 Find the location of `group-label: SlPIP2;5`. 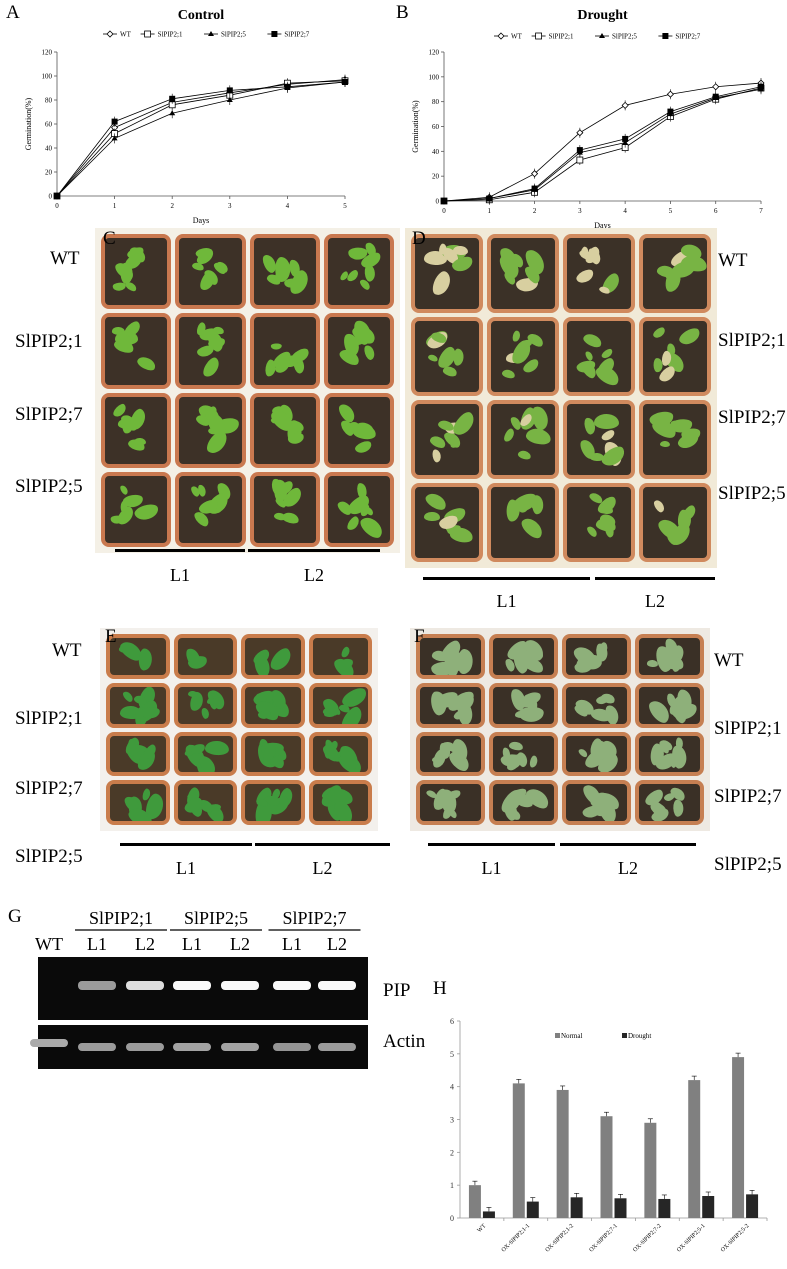

group-label: SlPIP2;5 is located at coordinates (216, 918).